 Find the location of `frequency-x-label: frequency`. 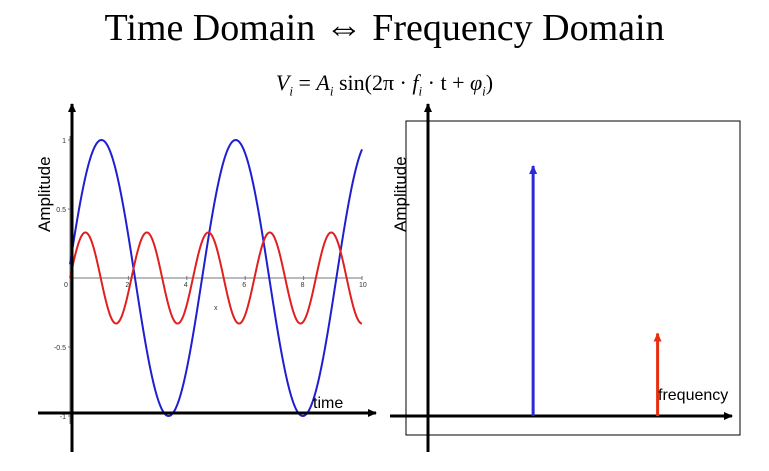

frequency-x-label: frequency is located at coordinates (693, 395).